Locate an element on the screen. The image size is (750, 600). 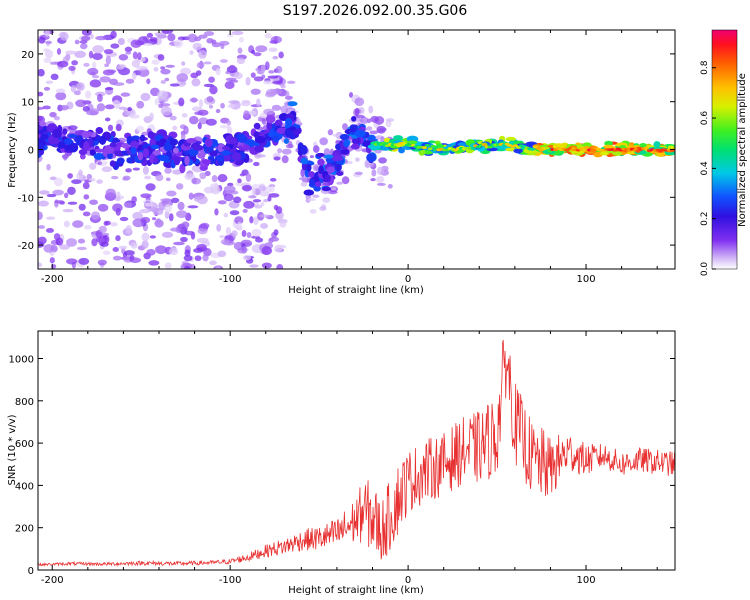
spectrogram-y-axis-label: Frequency (Hz) is located at coordinates (12, 150).